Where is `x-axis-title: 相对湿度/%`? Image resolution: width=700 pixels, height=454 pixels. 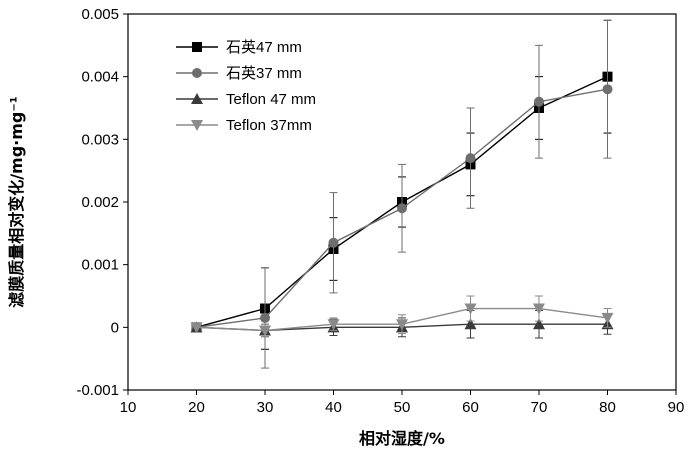
x-axis-title: 相对湿度/% is located at coordinates (402, 438).